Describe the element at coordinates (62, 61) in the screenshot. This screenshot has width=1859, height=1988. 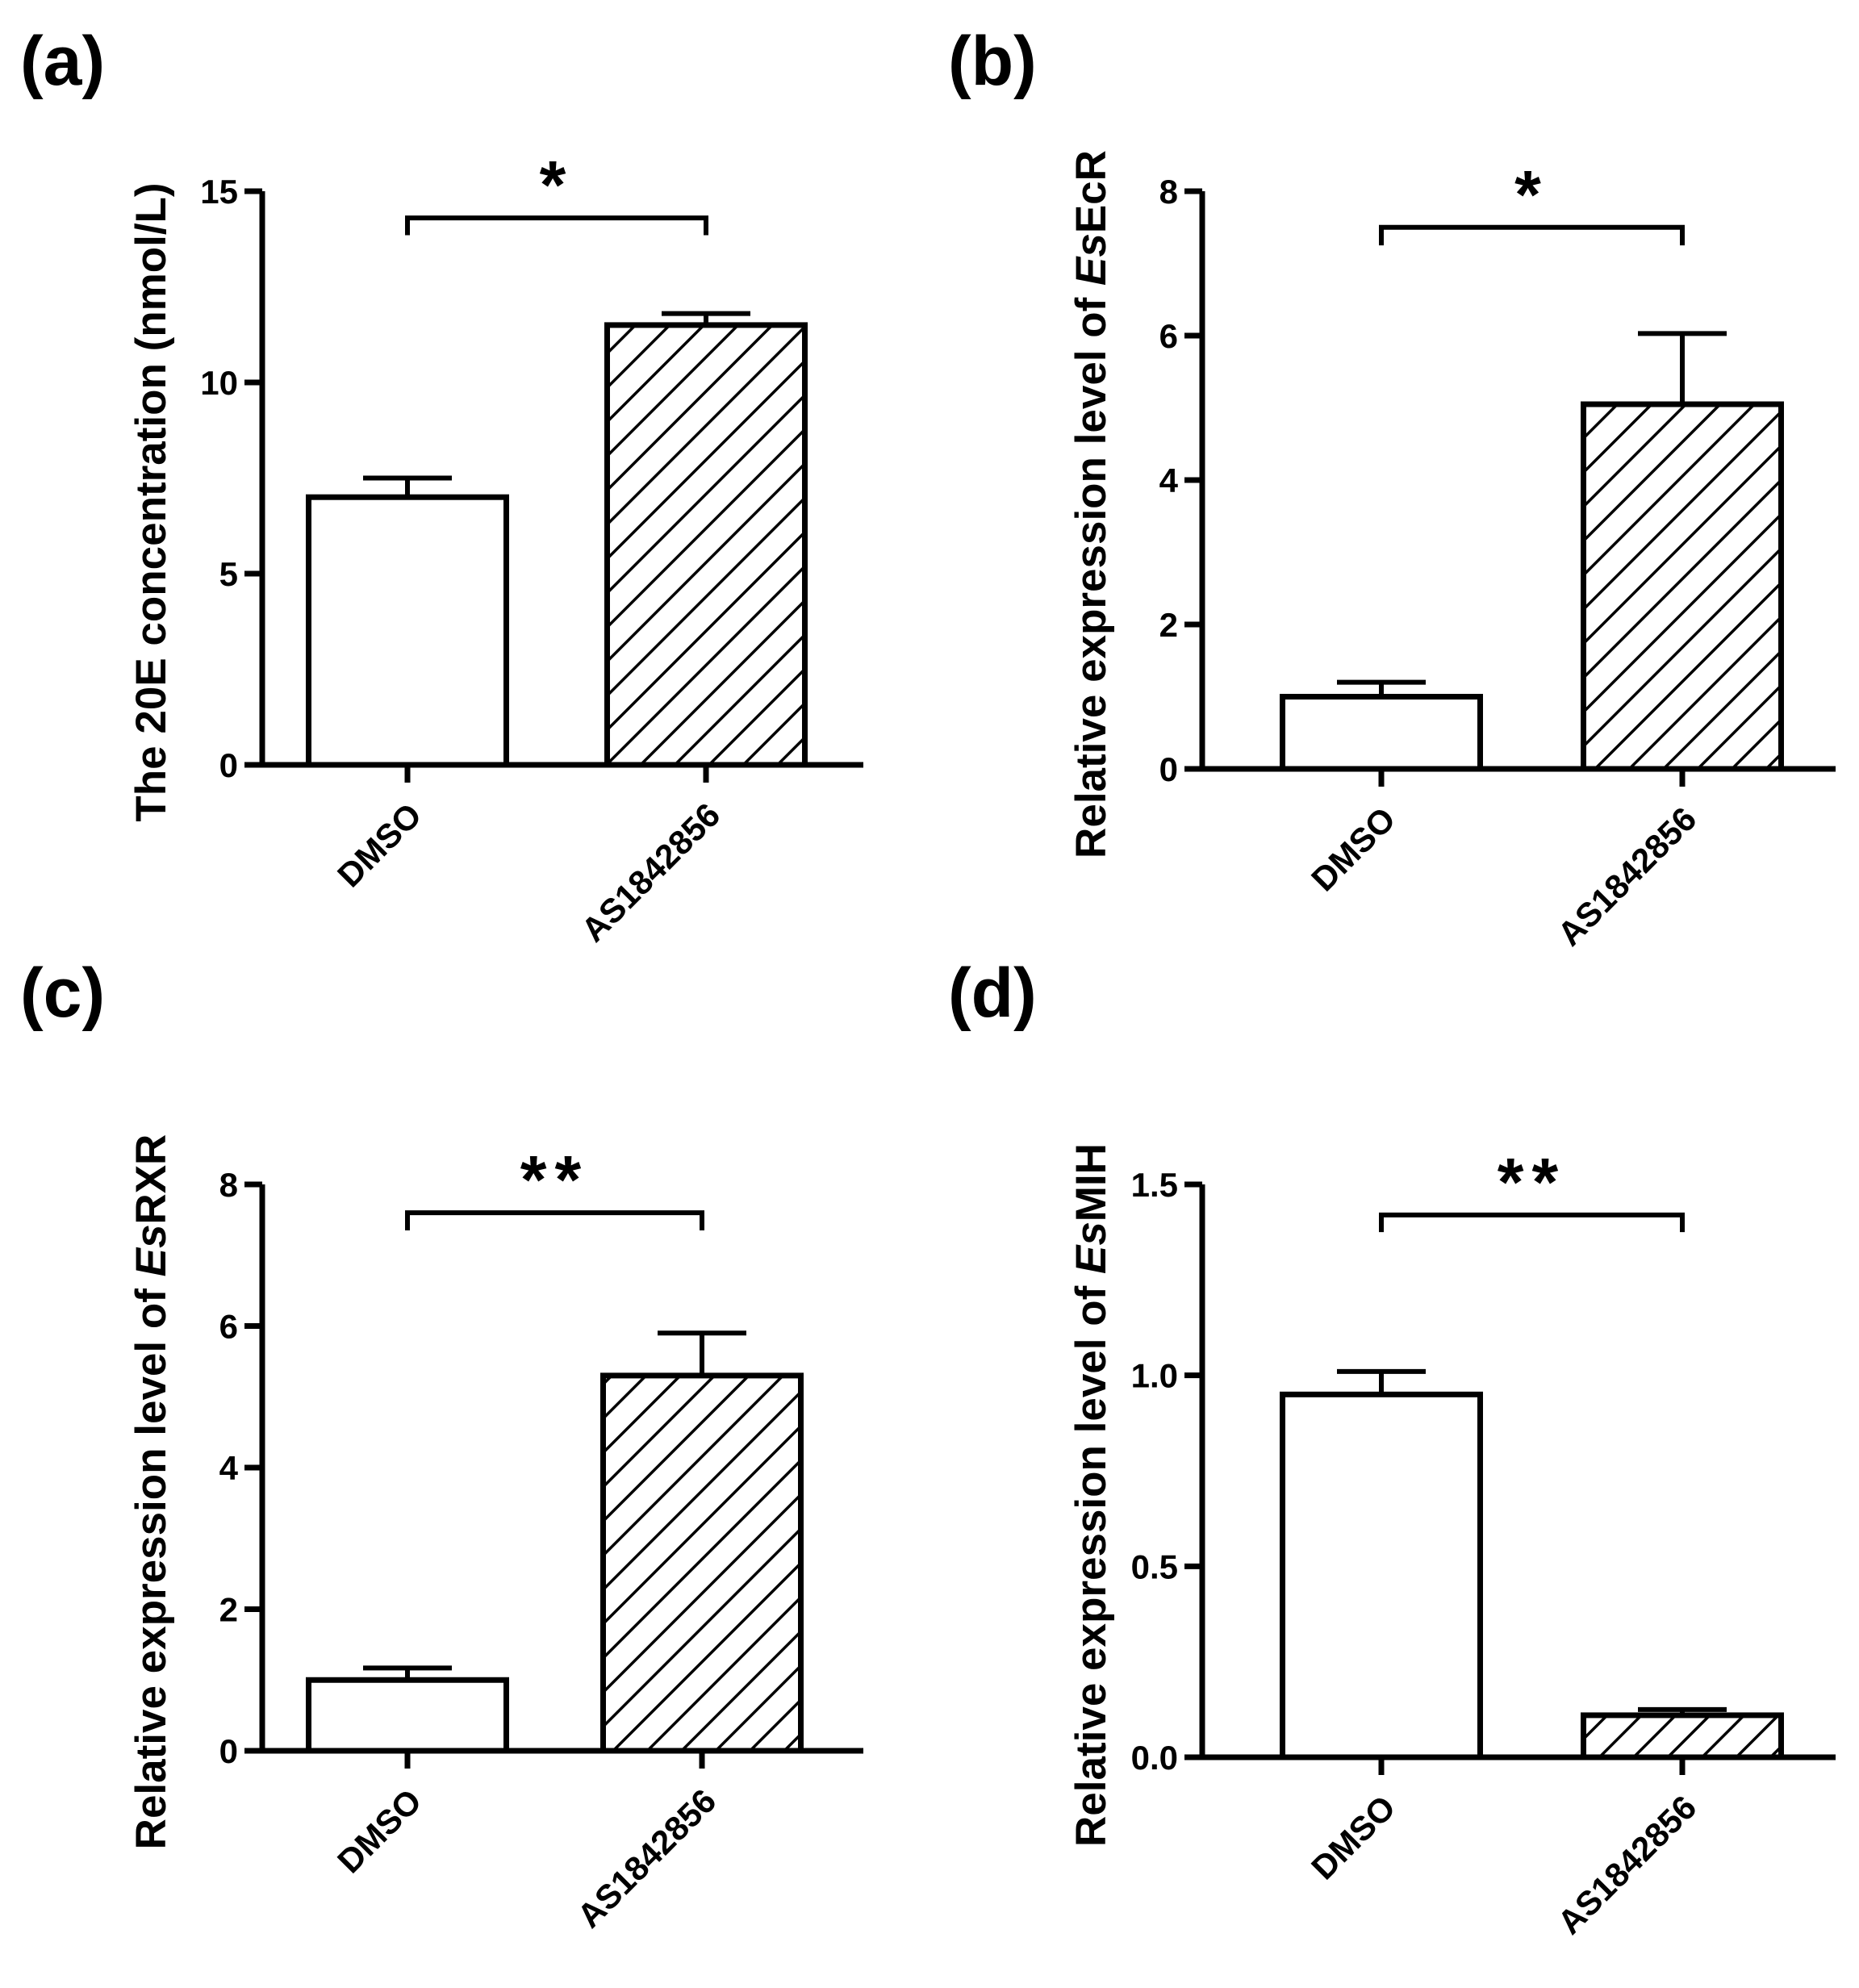
I see `panel-label: (a)` at that location.